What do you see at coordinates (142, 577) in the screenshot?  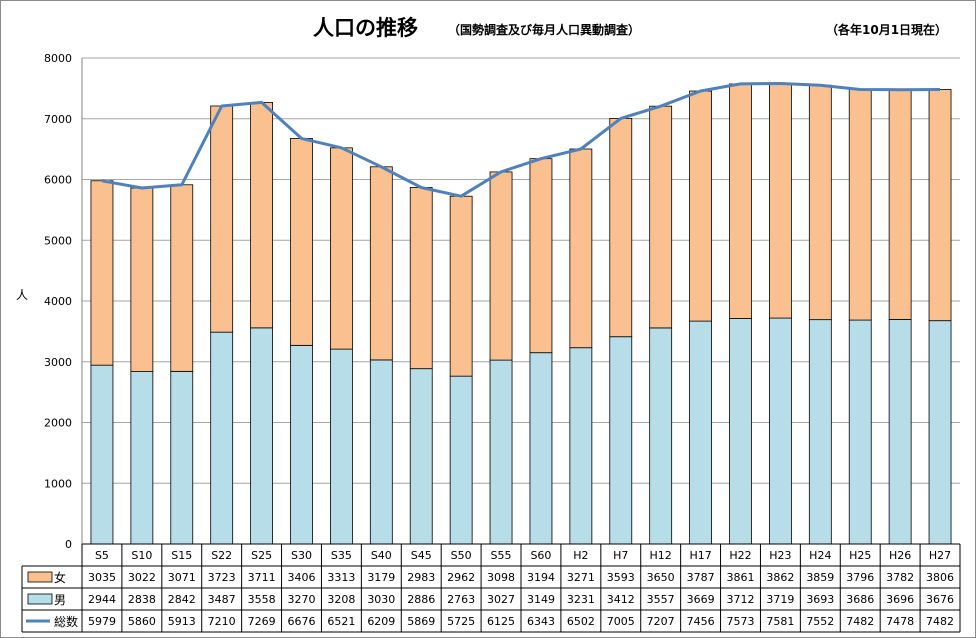 I see `table-cell: 3022` at bounding box center [142, 577].